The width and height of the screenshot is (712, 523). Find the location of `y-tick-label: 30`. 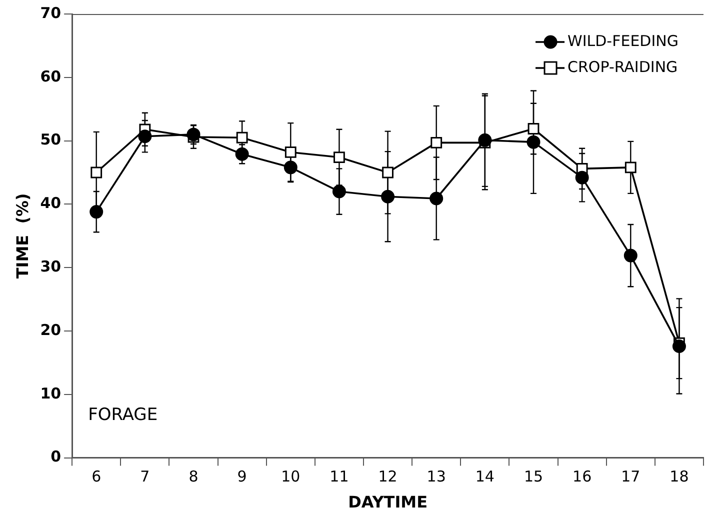

y-tick-label: 30 is located at coordinates (51, 266).